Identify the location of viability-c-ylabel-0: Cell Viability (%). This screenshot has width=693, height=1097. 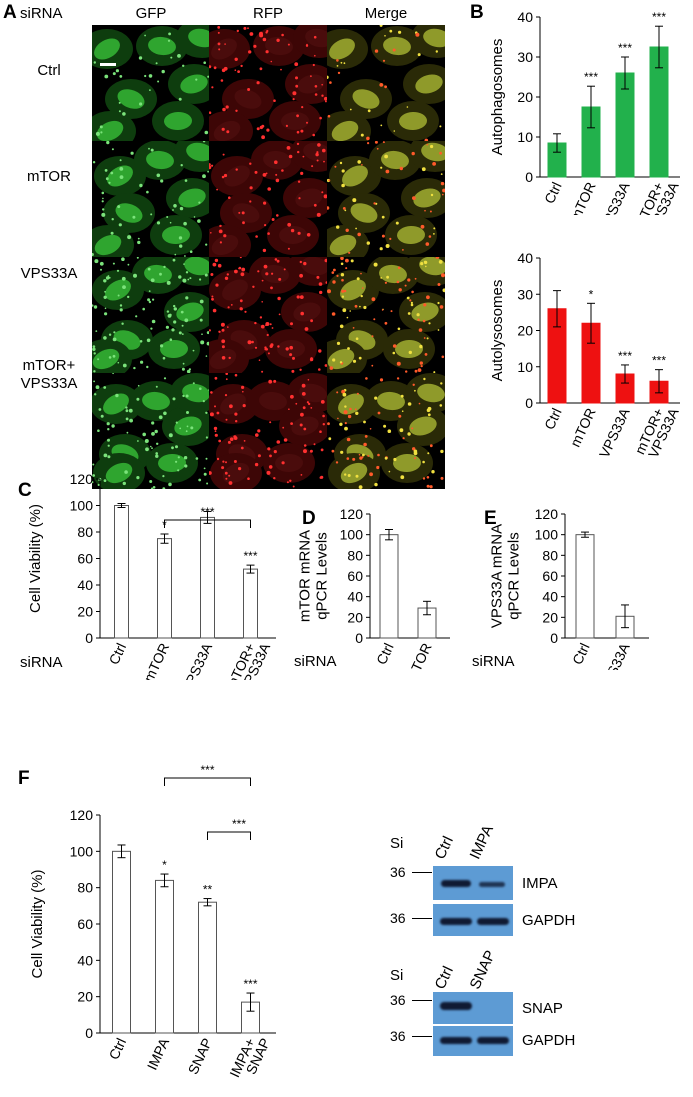
(35, 558).